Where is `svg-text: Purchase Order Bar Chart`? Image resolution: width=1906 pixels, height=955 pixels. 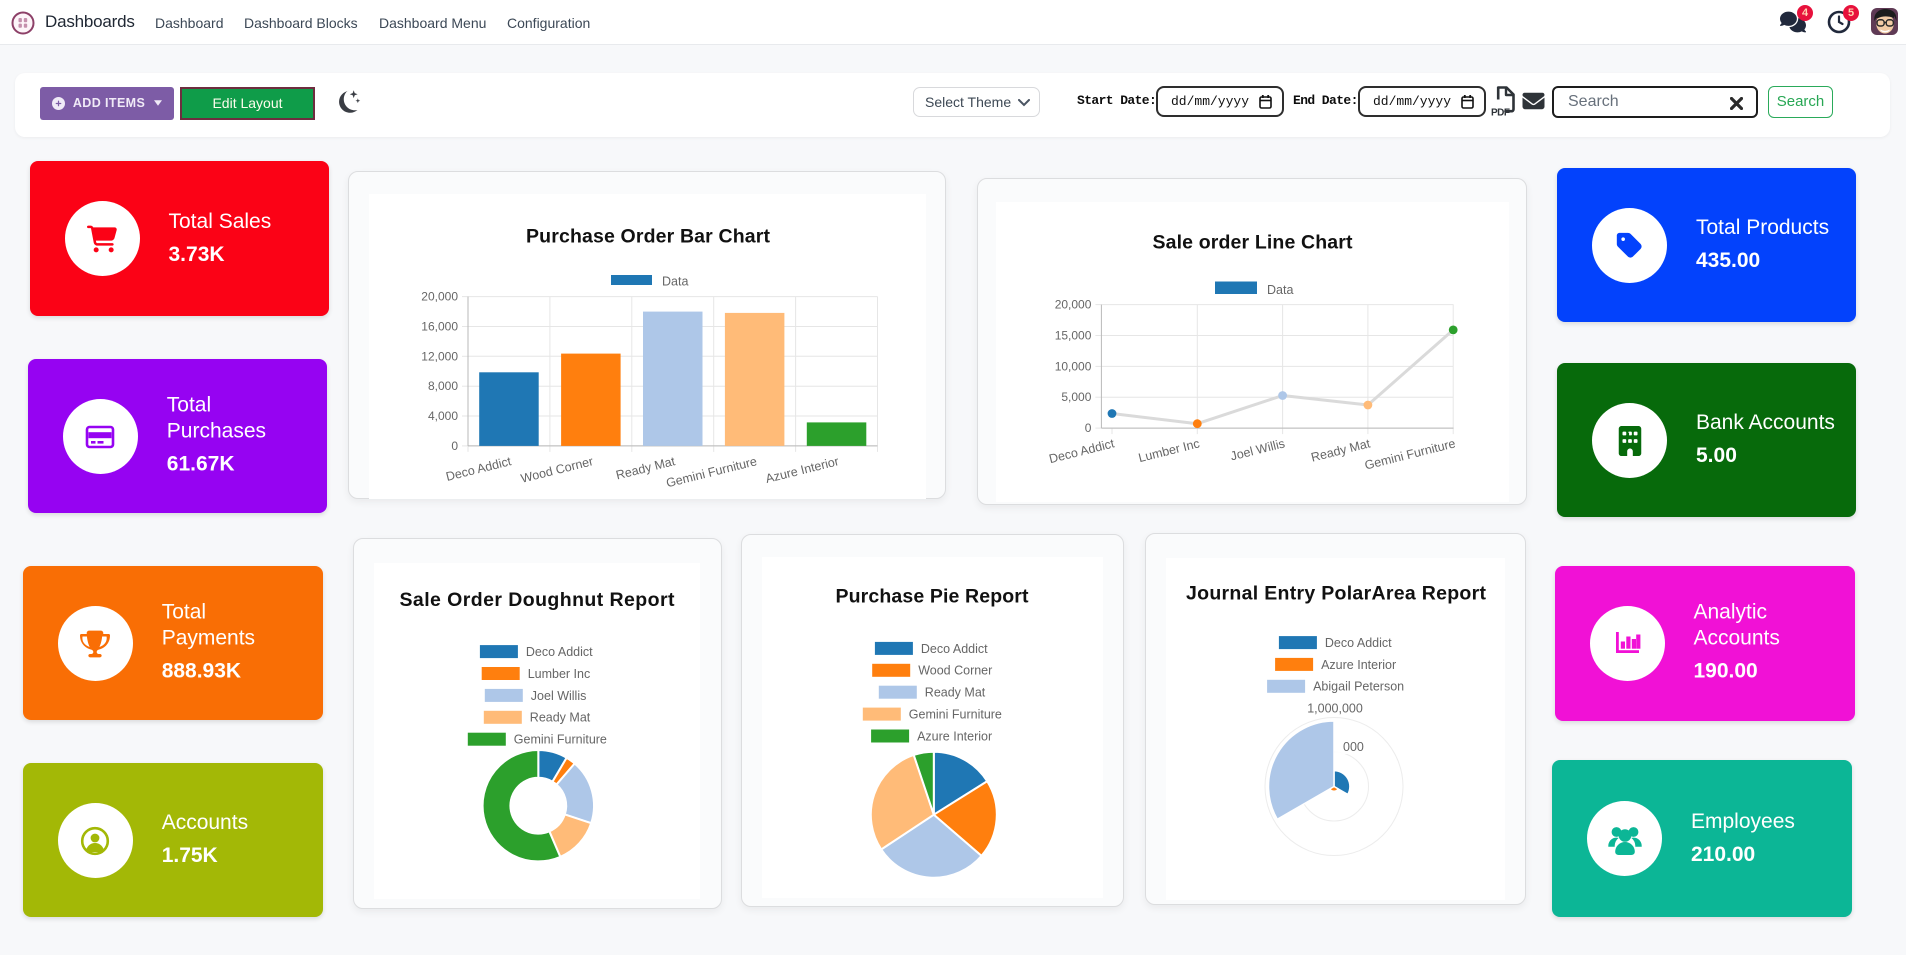 svg-text: Purchase Order Bar Chart is located at coordinates (648, 237).